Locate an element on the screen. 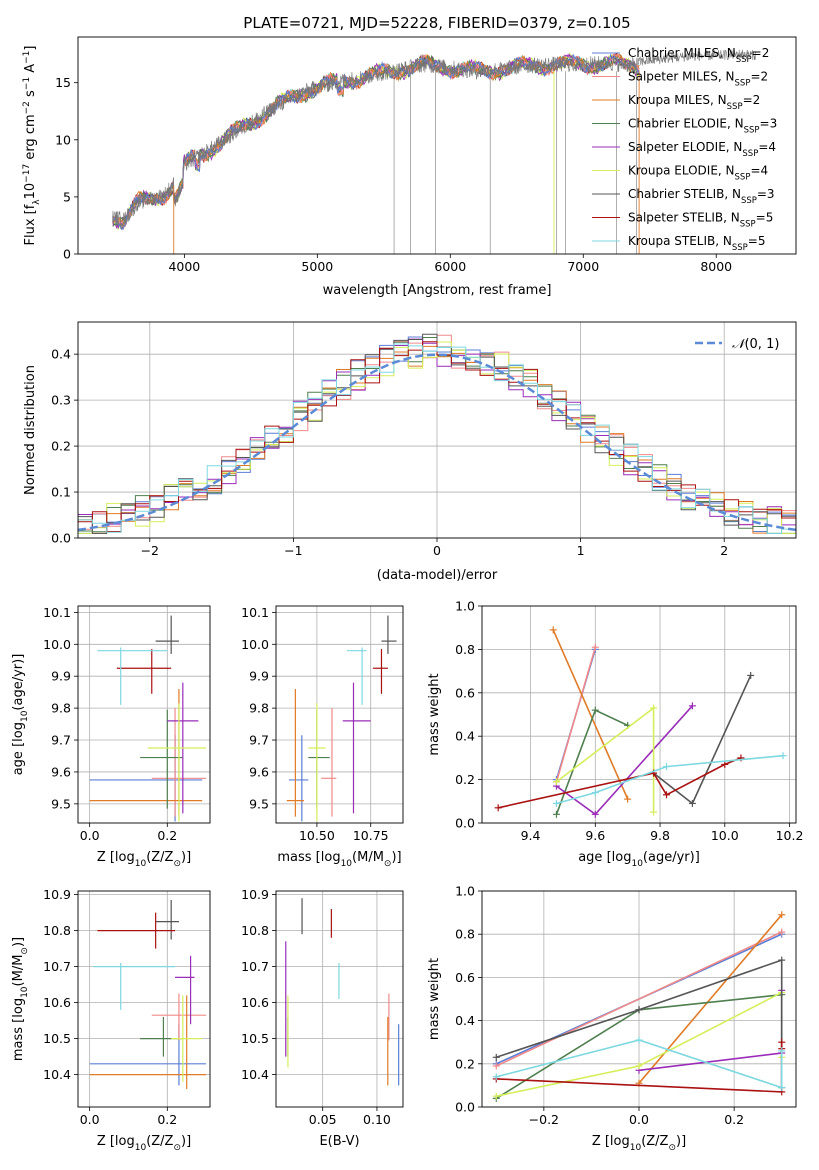  spectrum-lines is located at coordinates (434, 151).